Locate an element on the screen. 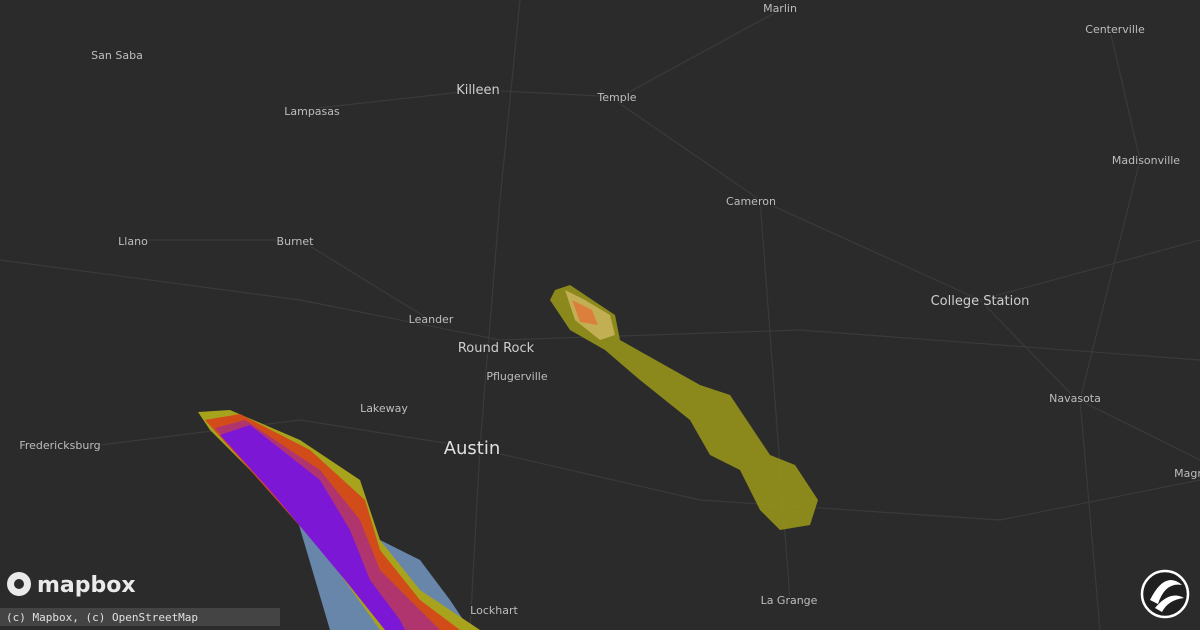 The image size is (1200, 630). place-label: Lockhart is located at coordinates (494, 610).